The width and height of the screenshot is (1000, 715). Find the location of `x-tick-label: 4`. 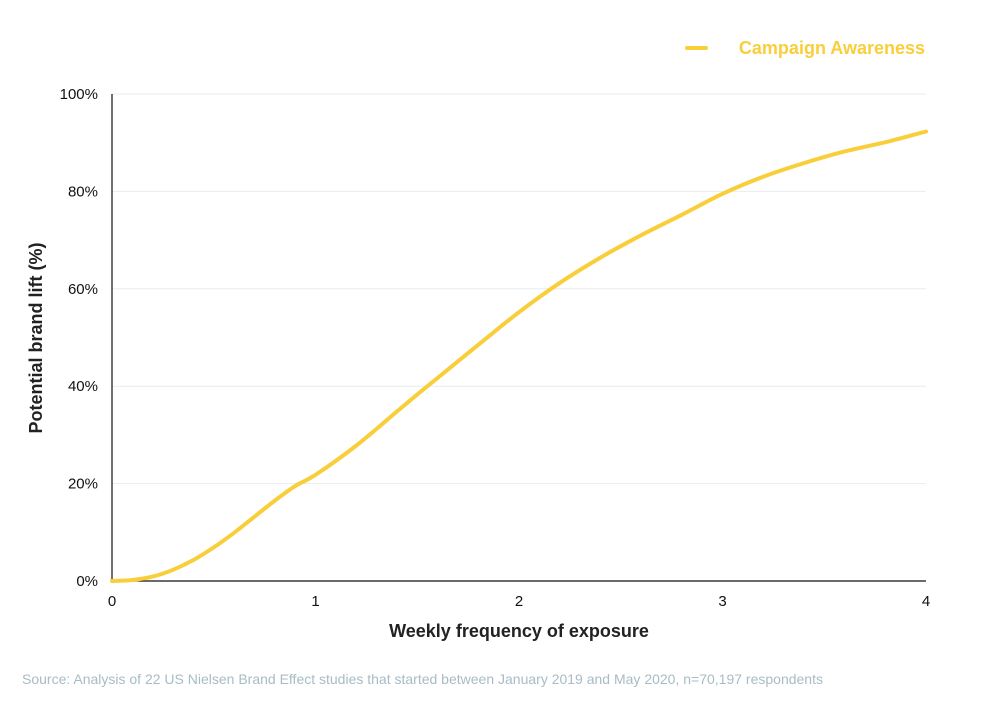

x-tick-label: 4 is located at coordinates (926, 601).